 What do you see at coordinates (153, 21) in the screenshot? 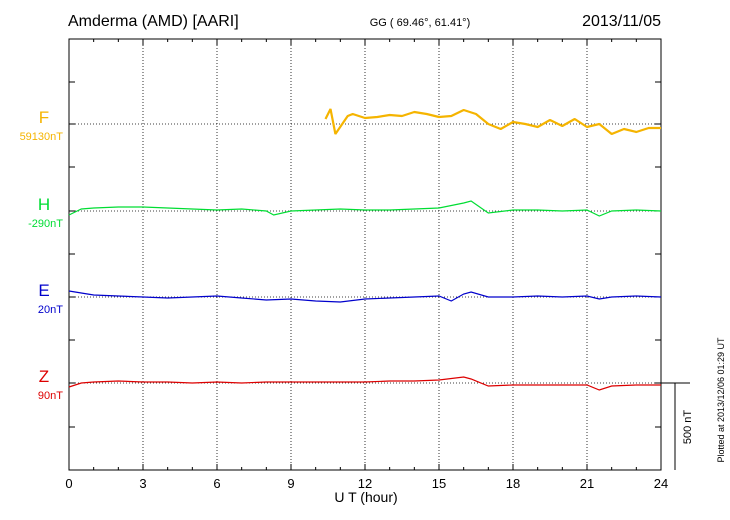
I see `station-title: Amderma (AMD) [AARI]` at bounding box center [153, 21].